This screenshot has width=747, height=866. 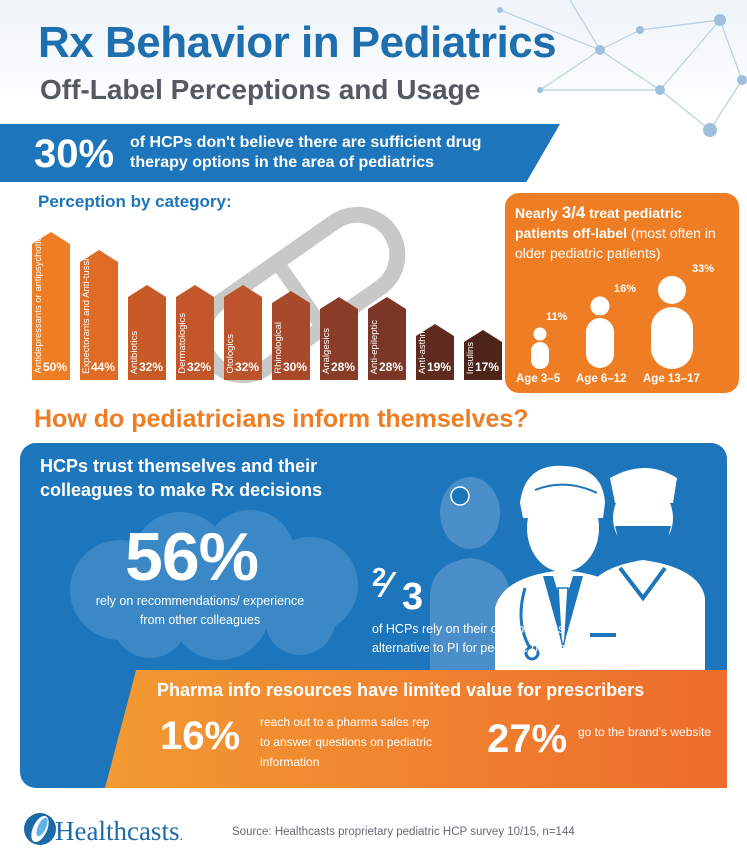 What do you see at coordinates (487, 367) in the screenshot?
I see `bar-value-label: 17%` at bounding box center [487, 367].